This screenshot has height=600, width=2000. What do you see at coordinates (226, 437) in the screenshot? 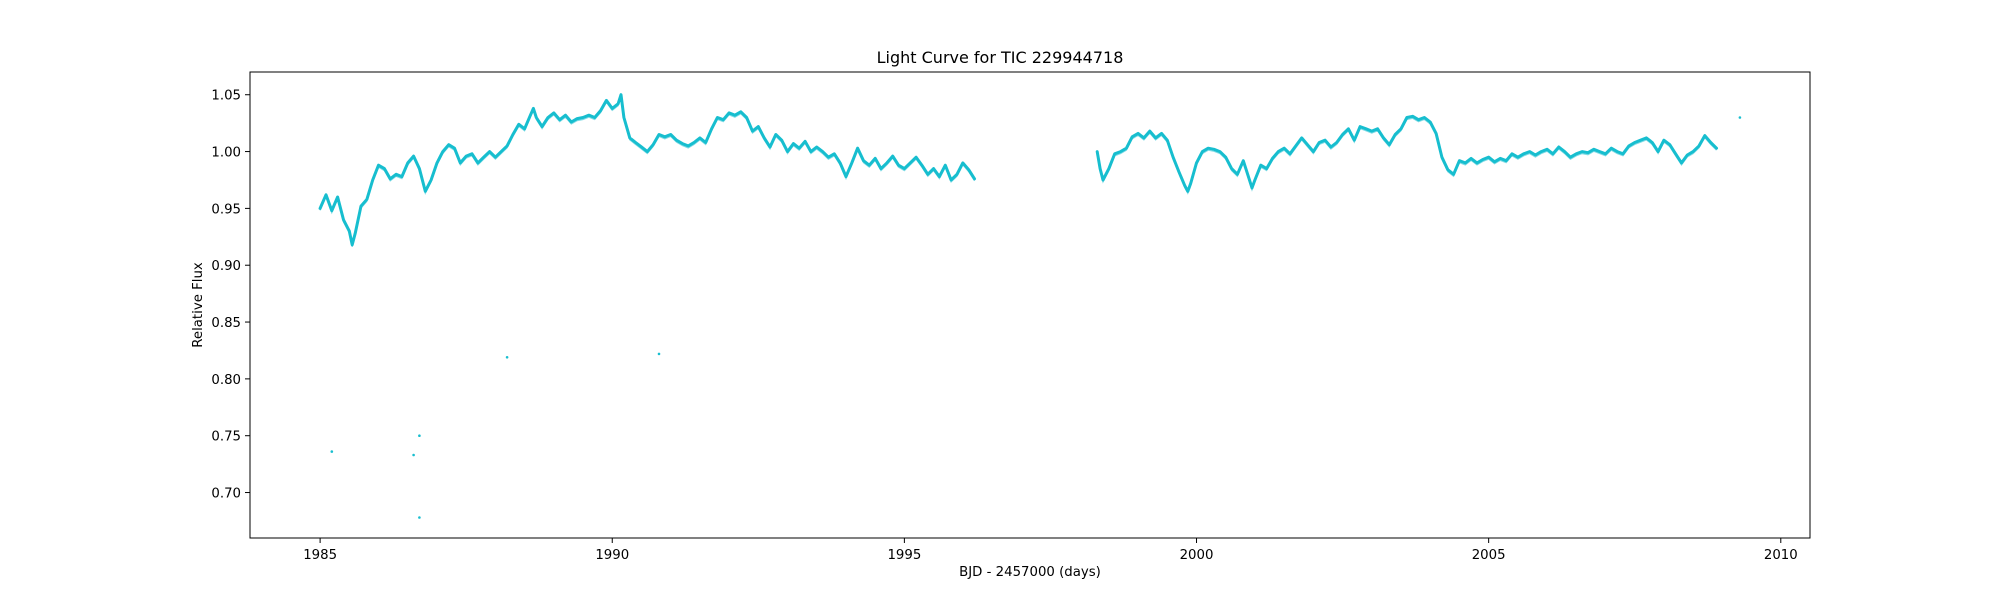
I see `y-tick-label: 0.75` at bounding box center [226, 437].